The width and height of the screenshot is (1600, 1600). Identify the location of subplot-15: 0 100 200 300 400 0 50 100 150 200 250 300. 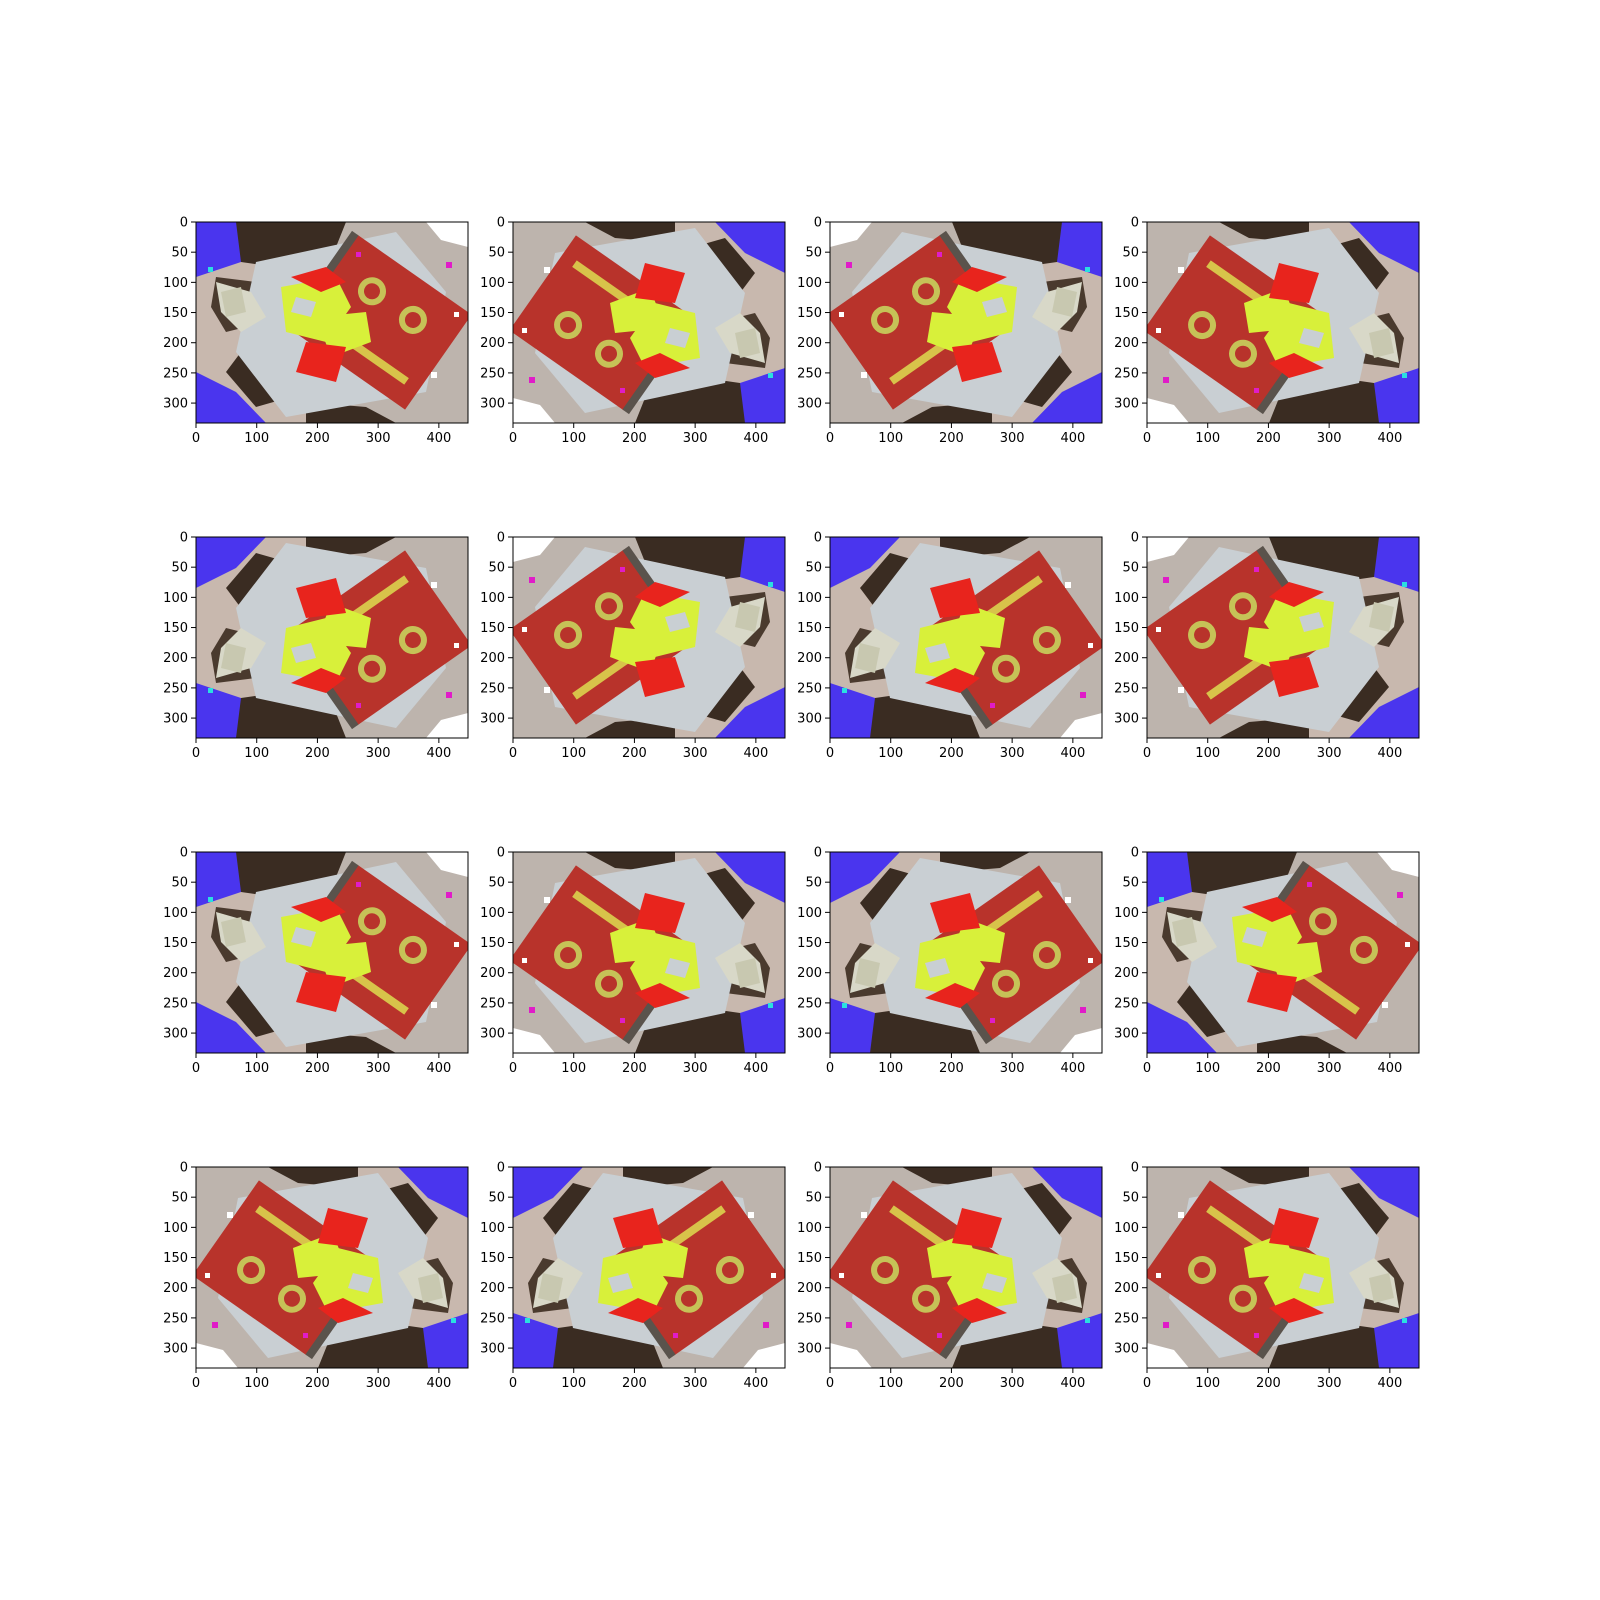
(950, 1276).